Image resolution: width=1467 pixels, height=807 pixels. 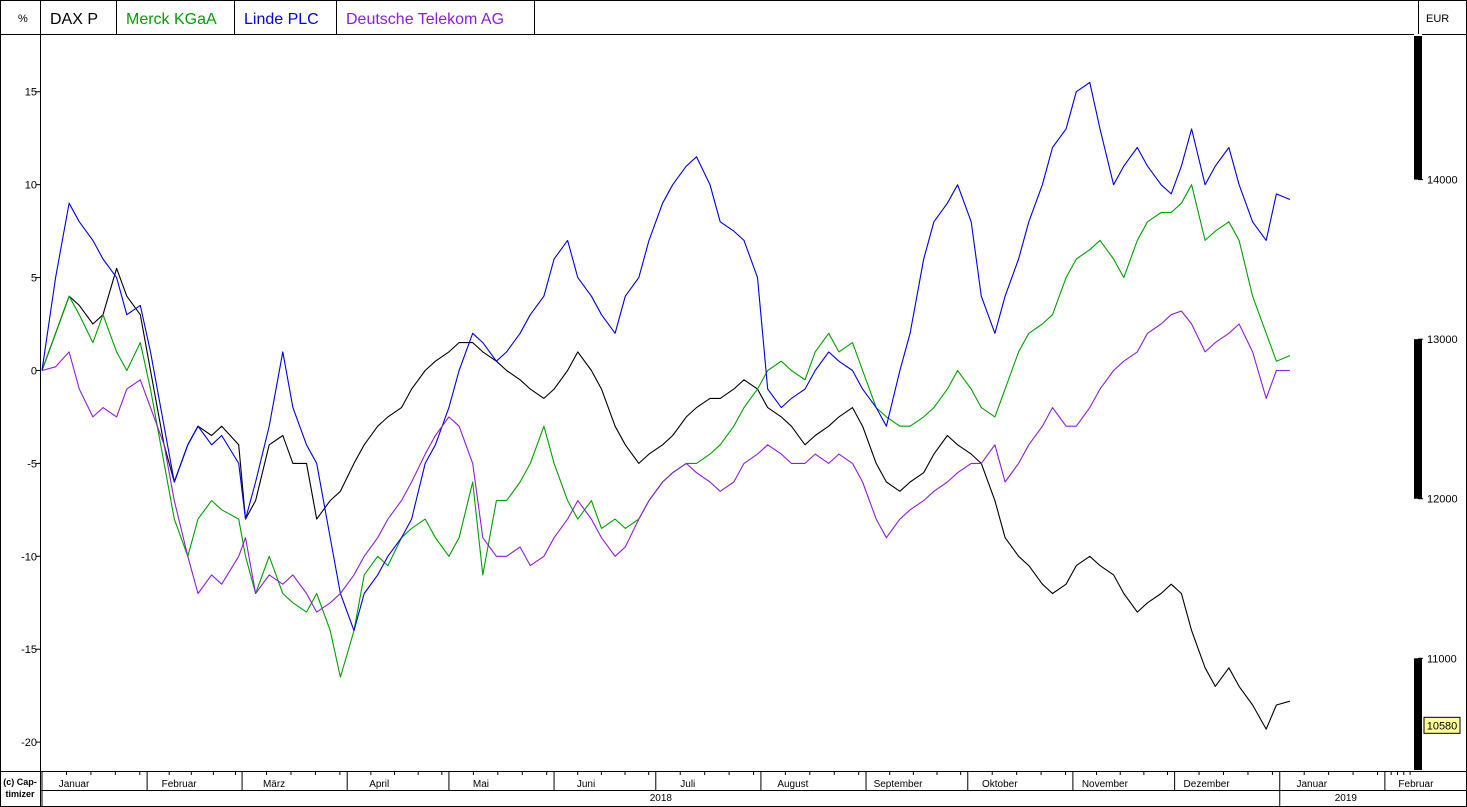 I want to click on last-value-label: 10580, so click(x=1442, y=726).